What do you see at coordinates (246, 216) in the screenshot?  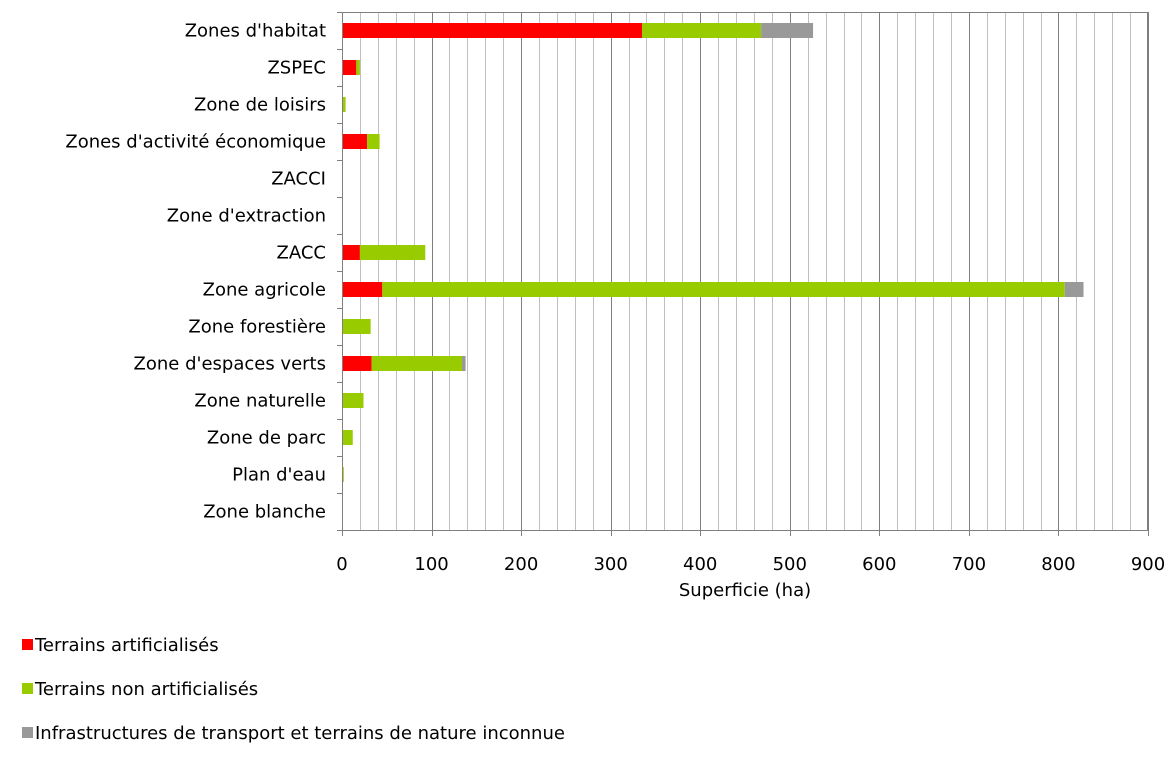 I see `category-label: Zone d'extraction` at bounding box center [246, 216].